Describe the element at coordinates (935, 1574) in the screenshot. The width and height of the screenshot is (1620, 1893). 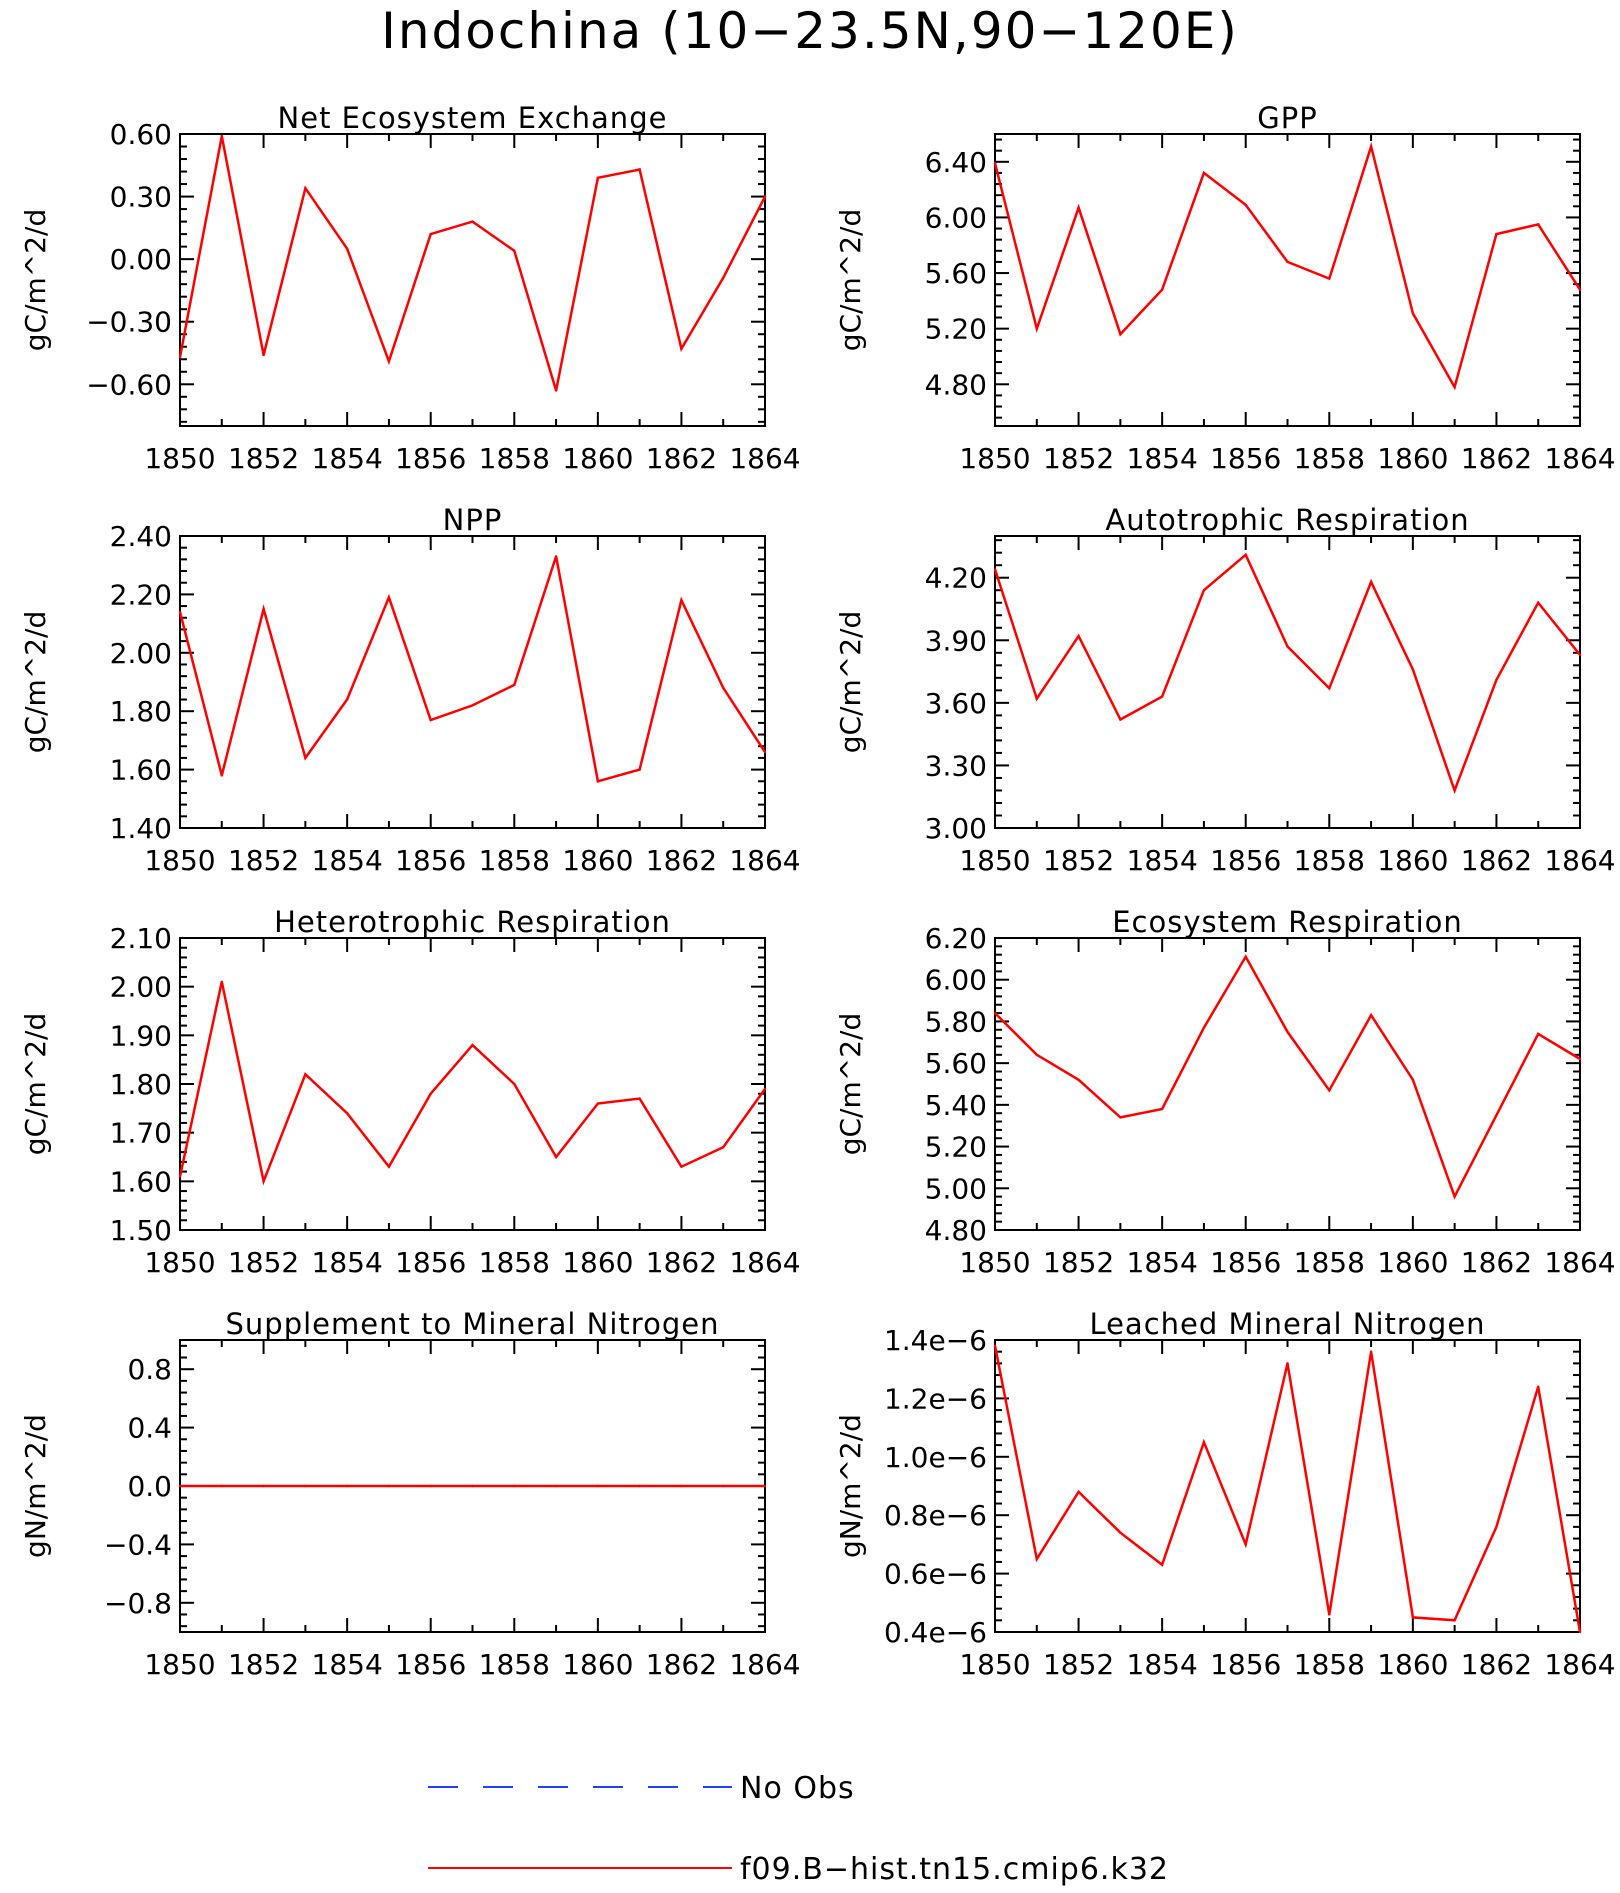
I see `y-tick-label: 0.6e−6` at that location.